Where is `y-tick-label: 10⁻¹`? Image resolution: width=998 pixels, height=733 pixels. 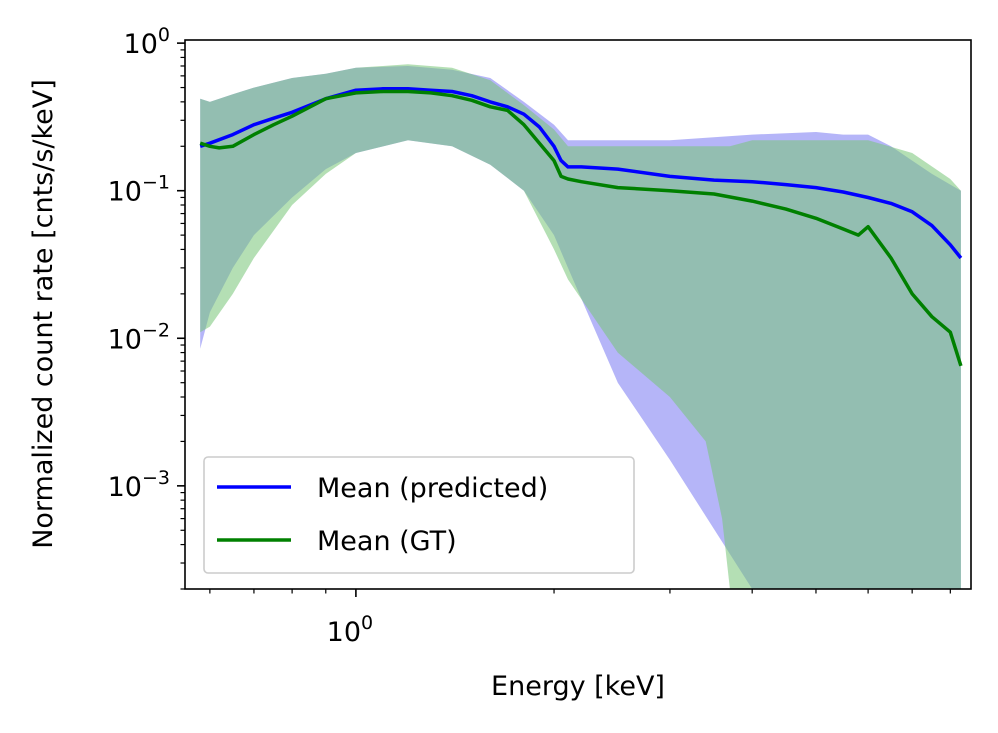 y-tick-label: 10⁻¹ is located at coordinates (139, 190).